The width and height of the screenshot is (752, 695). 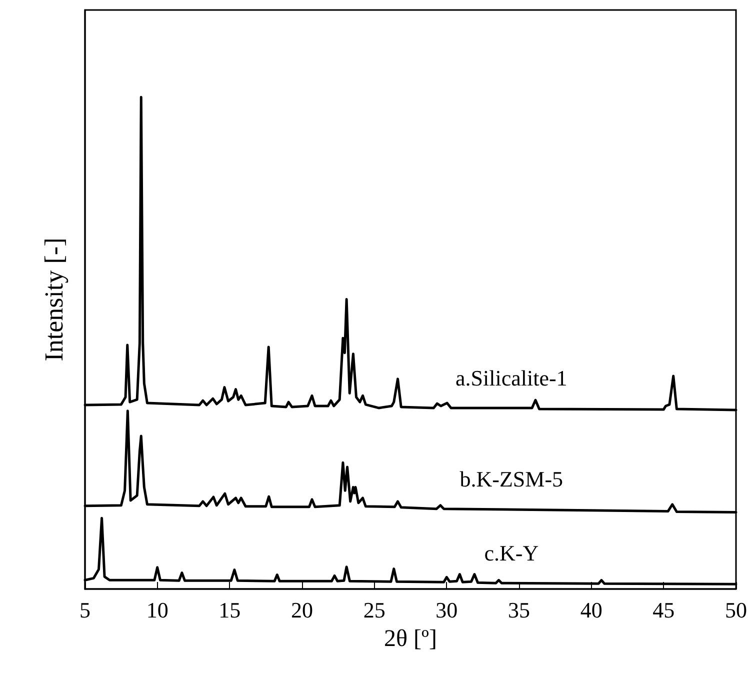 I want to click on x-tick-label: 15, so click(x=229, y=610).